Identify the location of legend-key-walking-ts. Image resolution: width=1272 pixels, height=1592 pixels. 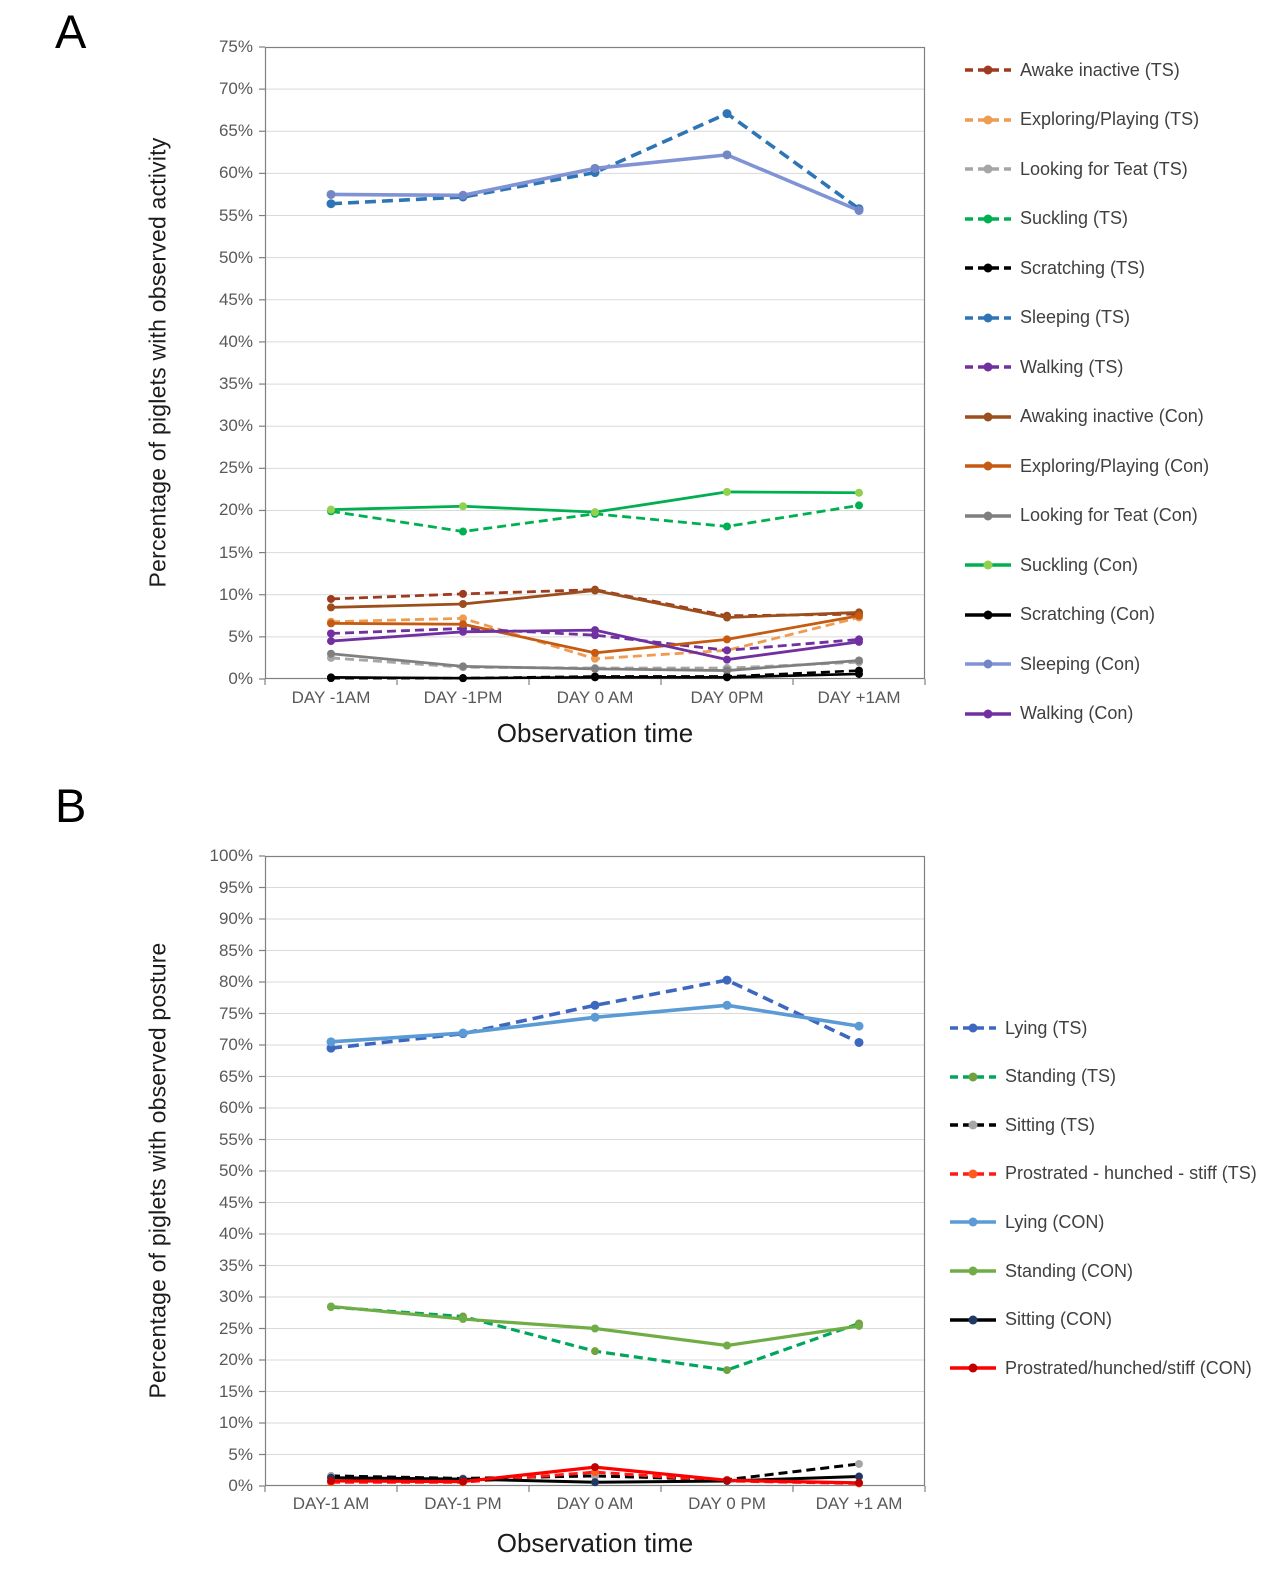
(988, 367).